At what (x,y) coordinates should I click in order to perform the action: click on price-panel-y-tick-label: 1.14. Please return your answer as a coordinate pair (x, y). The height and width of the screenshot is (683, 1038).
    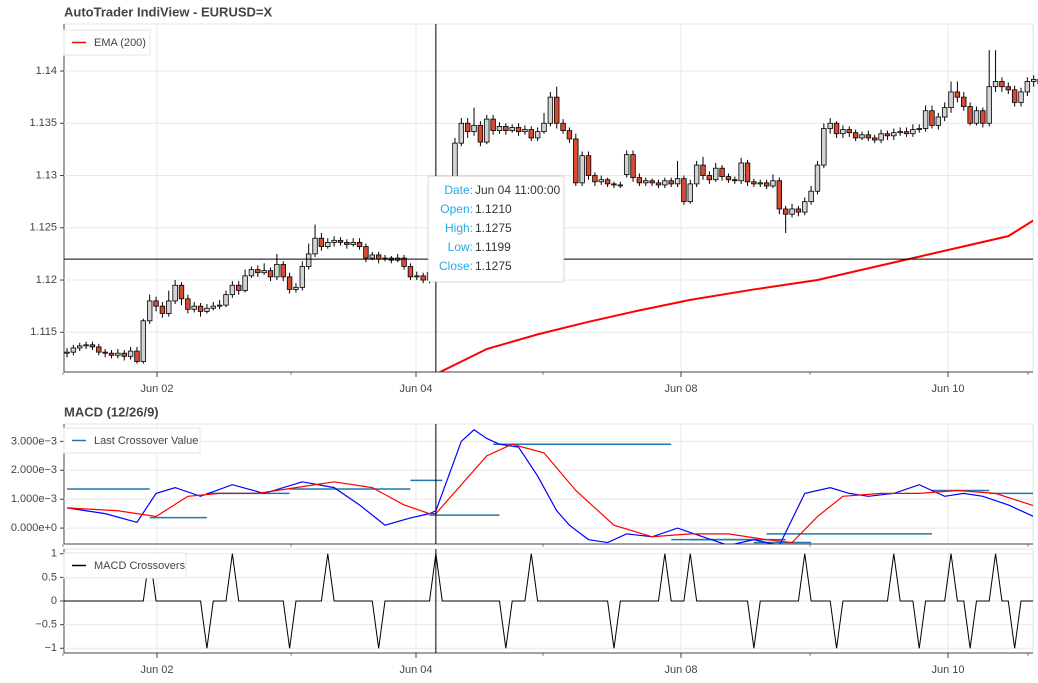
    Looking at the image, I should click on (46, 71).